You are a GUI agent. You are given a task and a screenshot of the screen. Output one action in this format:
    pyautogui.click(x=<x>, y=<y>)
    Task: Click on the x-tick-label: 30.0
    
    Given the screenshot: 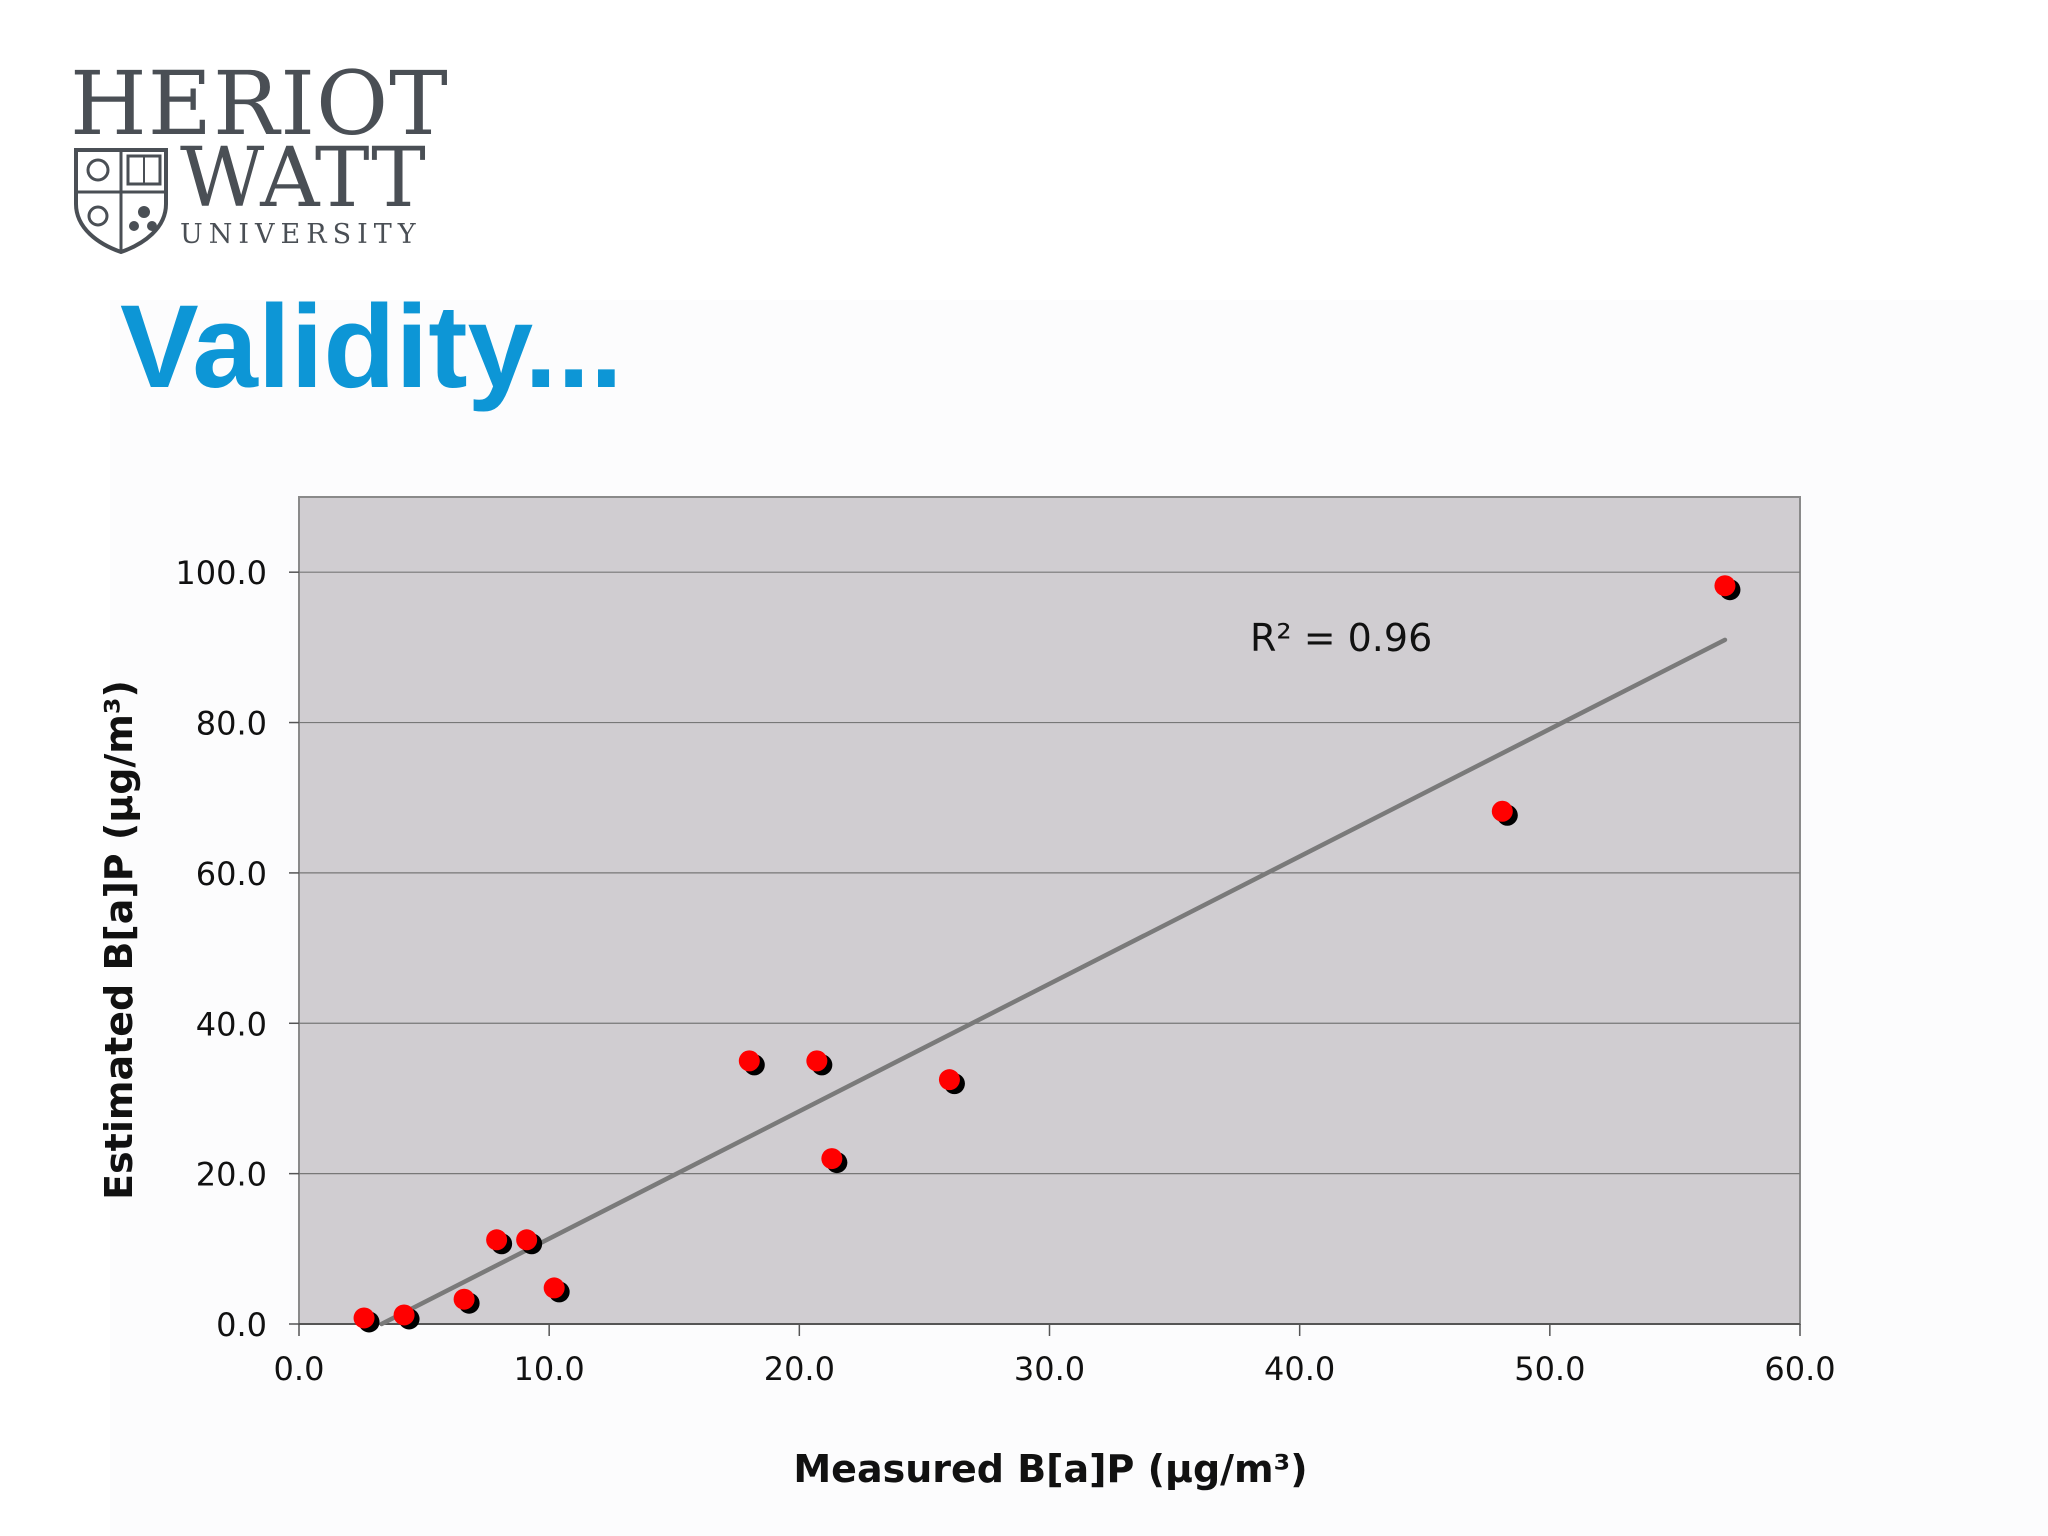 What is the action you would take?
    pyautogui.click(x=1049, y=1369)
    